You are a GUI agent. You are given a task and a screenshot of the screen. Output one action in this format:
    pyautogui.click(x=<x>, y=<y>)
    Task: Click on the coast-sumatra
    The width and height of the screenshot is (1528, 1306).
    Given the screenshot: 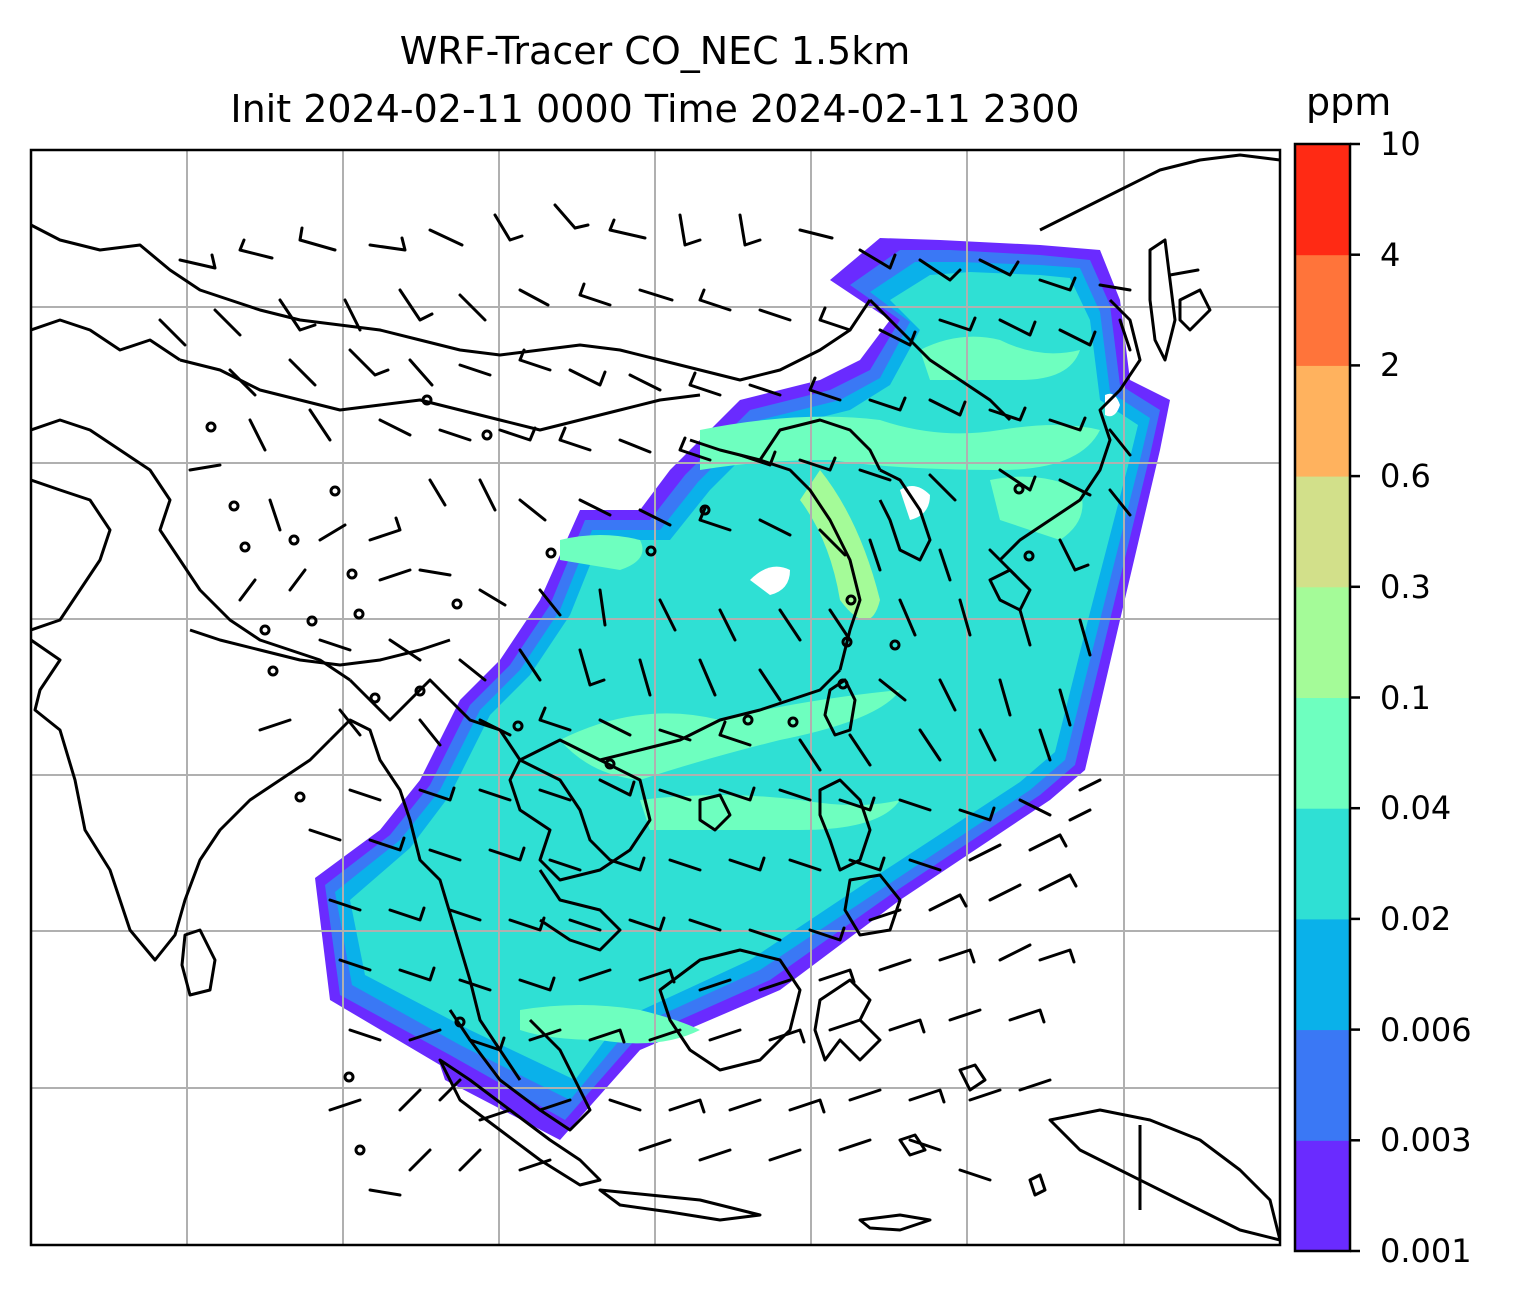 What is the action you would take?
    pyautogui.click(x=520, y=1122)
    